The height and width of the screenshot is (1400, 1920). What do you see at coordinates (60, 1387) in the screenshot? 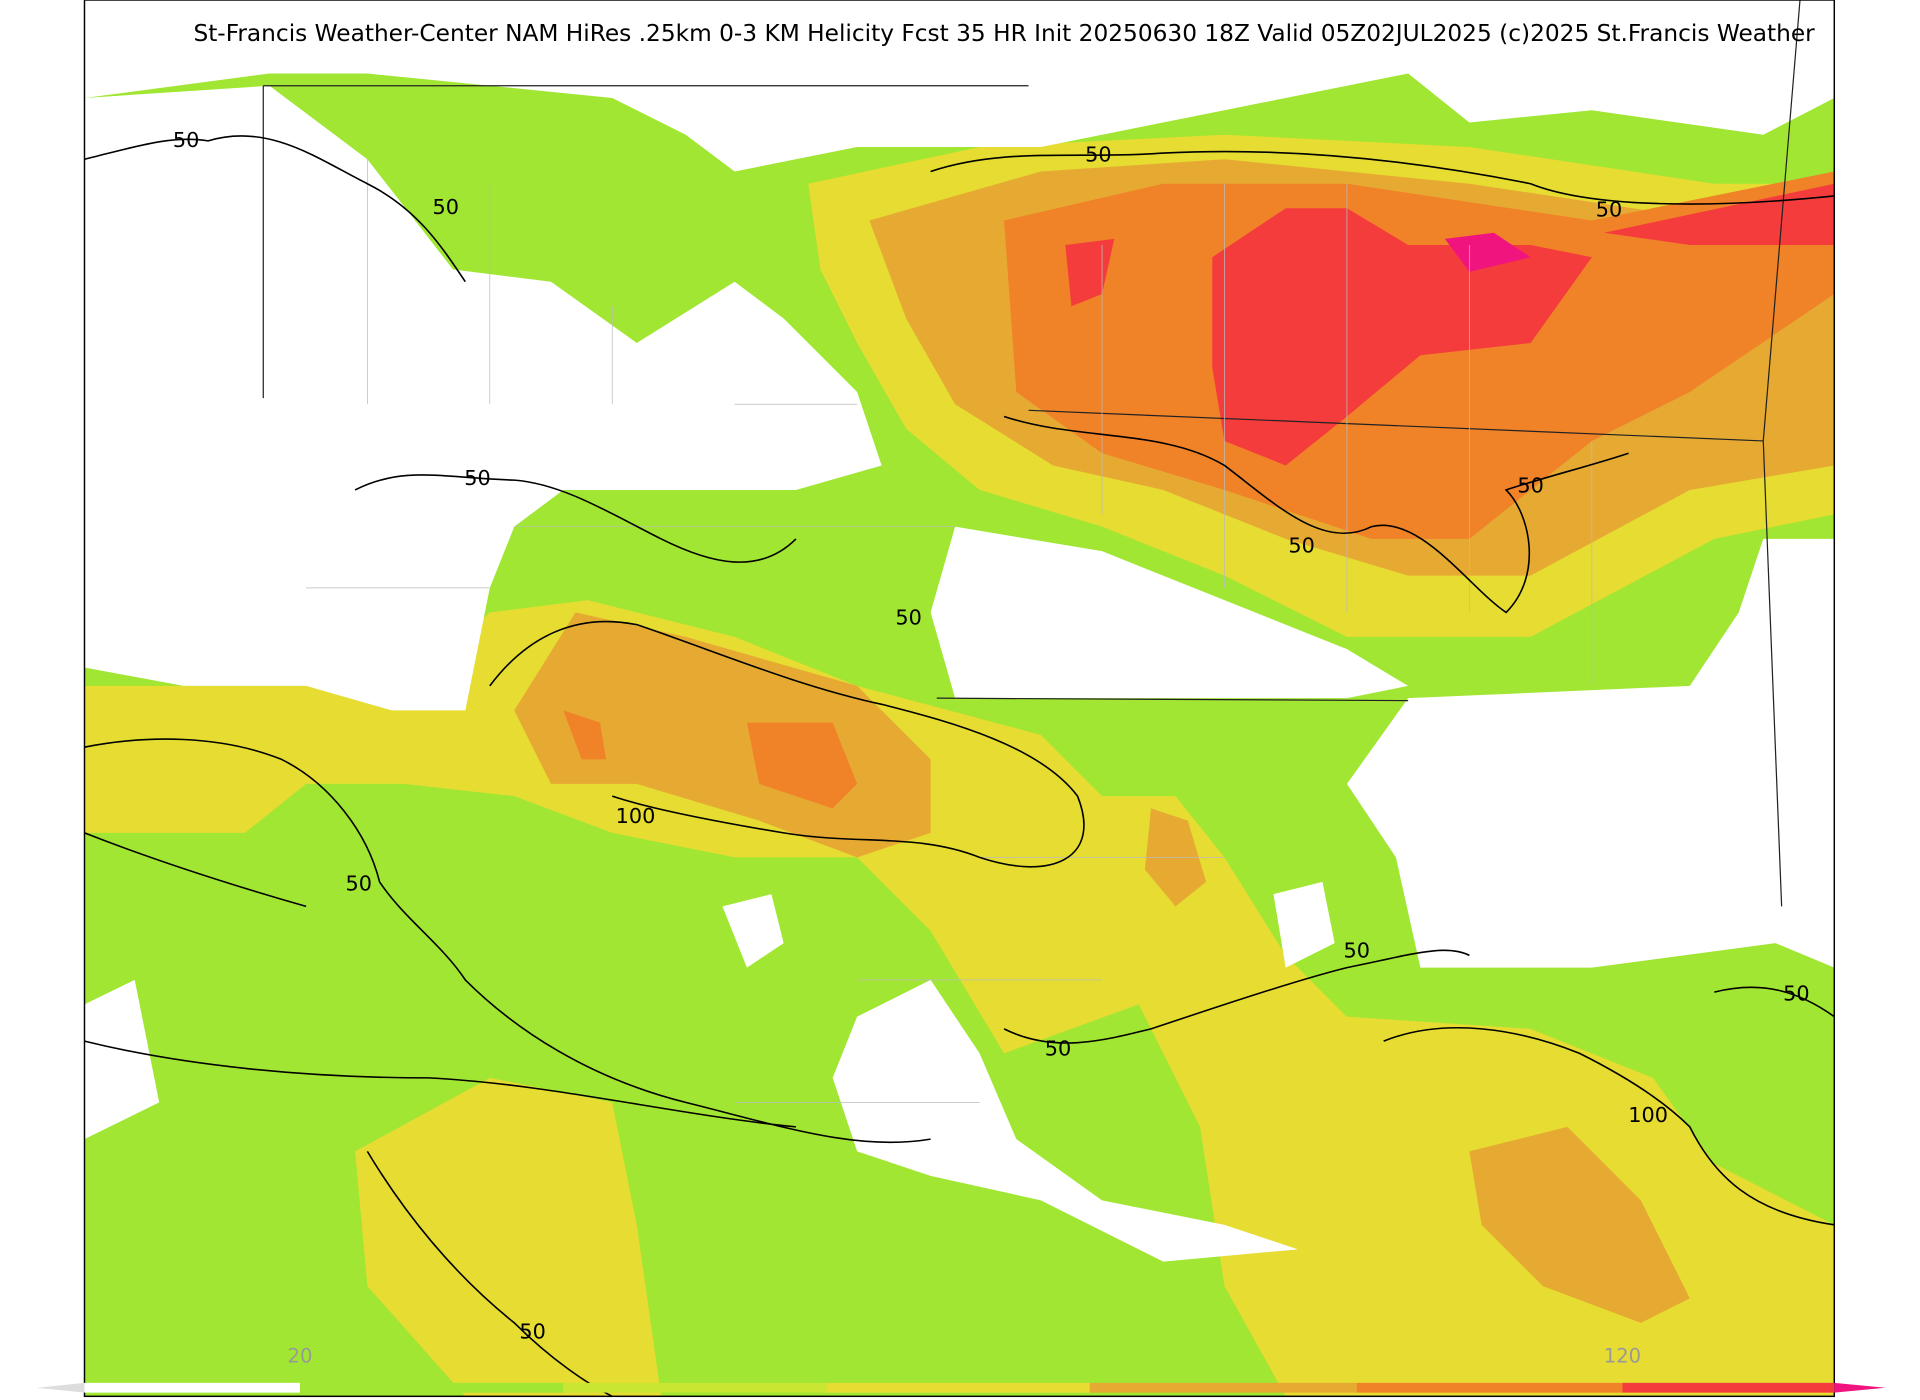
I see `colorbar-extend-low` at bounding box center [60, 1387].